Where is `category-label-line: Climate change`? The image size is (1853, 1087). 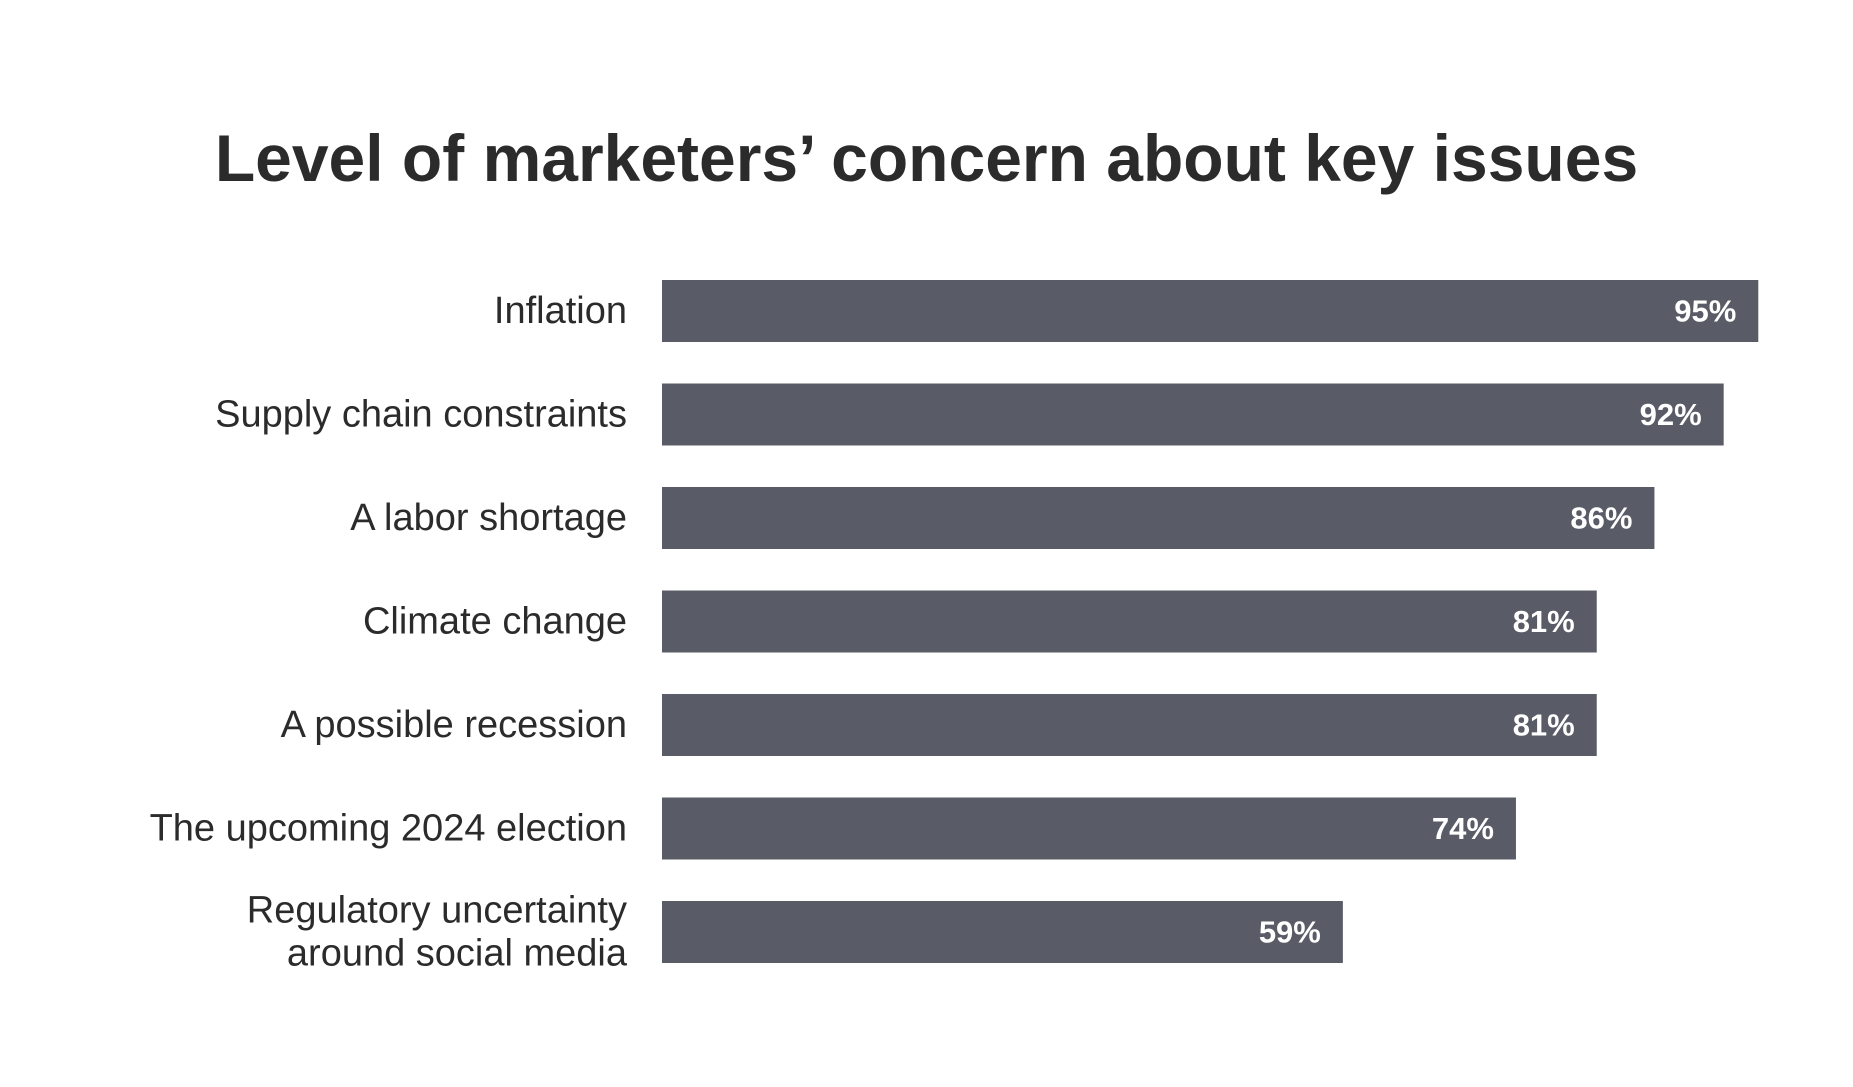
category-label-line: Climate change is located at coordinates (495, 622).